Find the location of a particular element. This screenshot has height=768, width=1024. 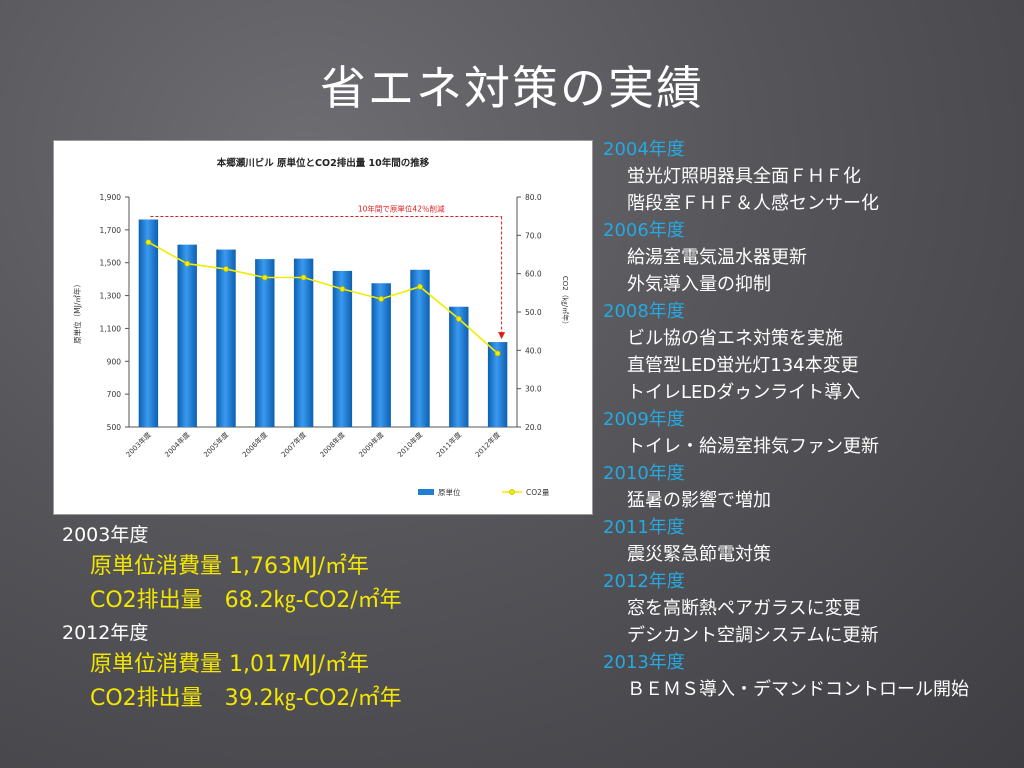

annotation-arrow is located at coordinates (502, 336).